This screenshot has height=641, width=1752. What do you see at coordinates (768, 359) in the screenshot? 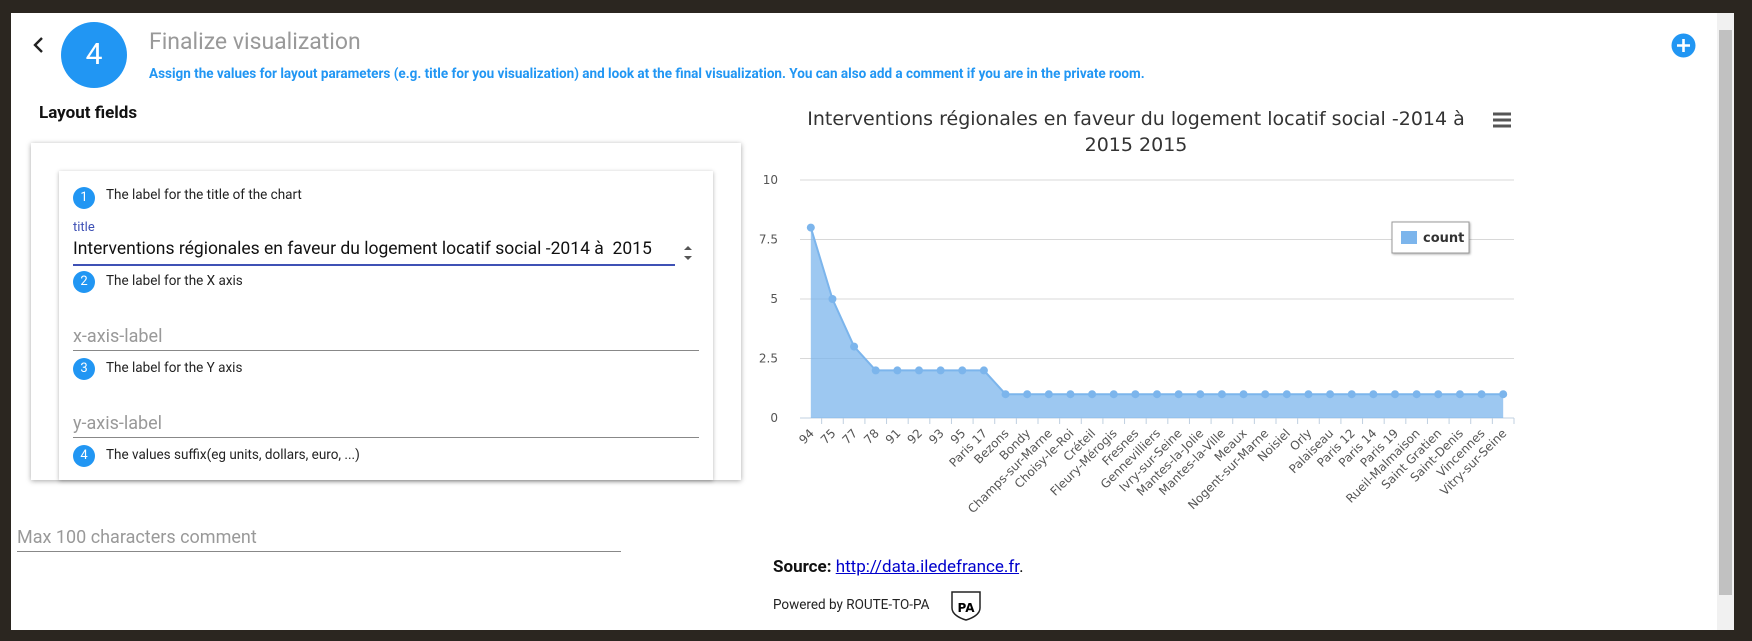
I see `y-tick-label: 2.5` at bounding box center [768, 359].